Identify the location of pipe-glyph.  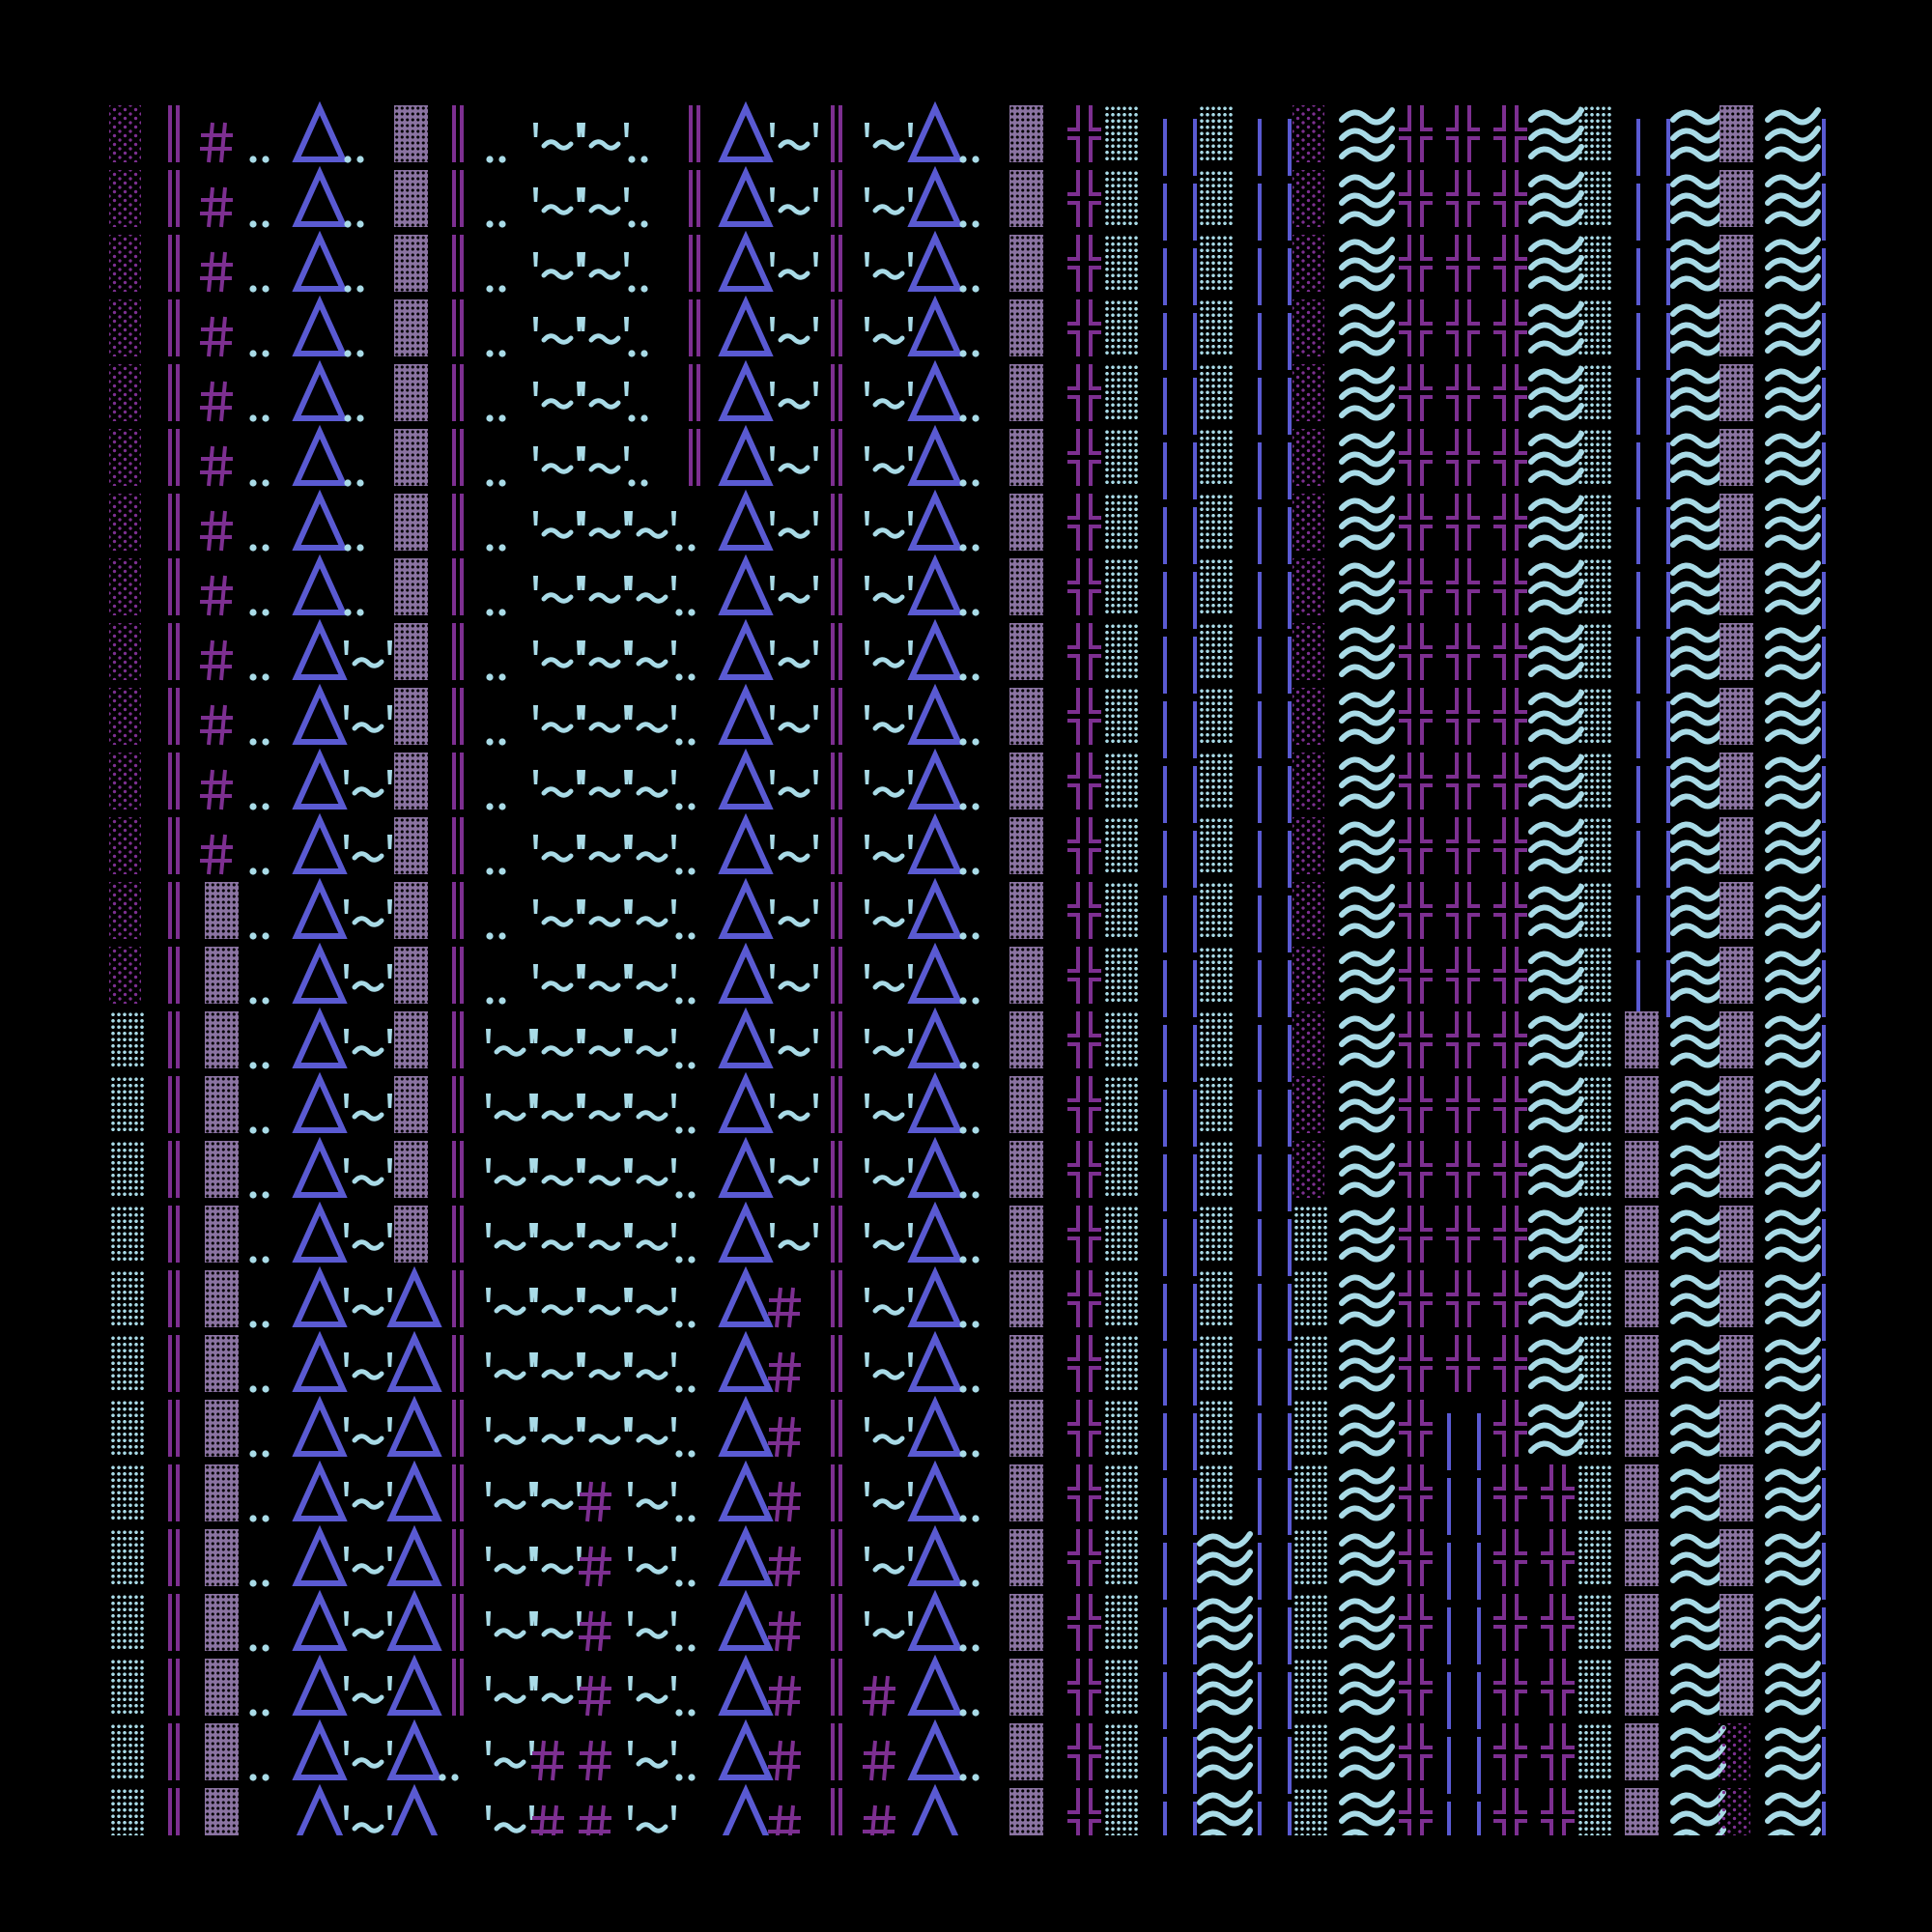
(1823, 1564).